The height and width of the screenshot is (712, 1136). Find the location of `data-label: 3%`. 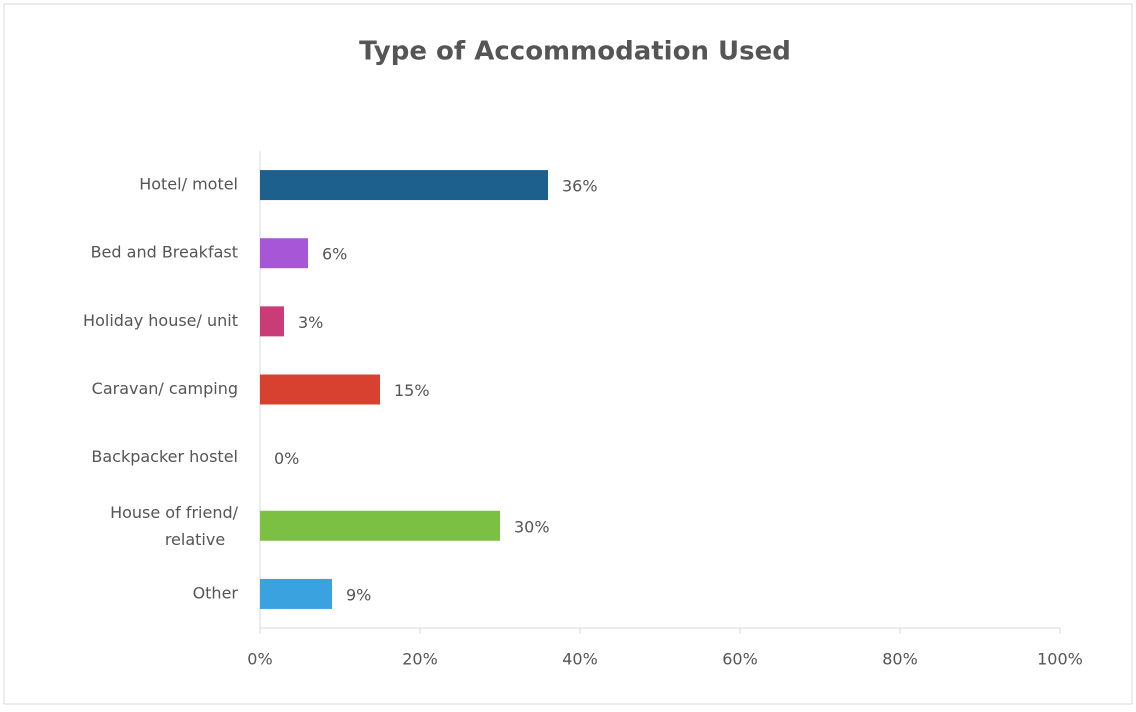

data-label: 3% is located at coordinates (310, 322).